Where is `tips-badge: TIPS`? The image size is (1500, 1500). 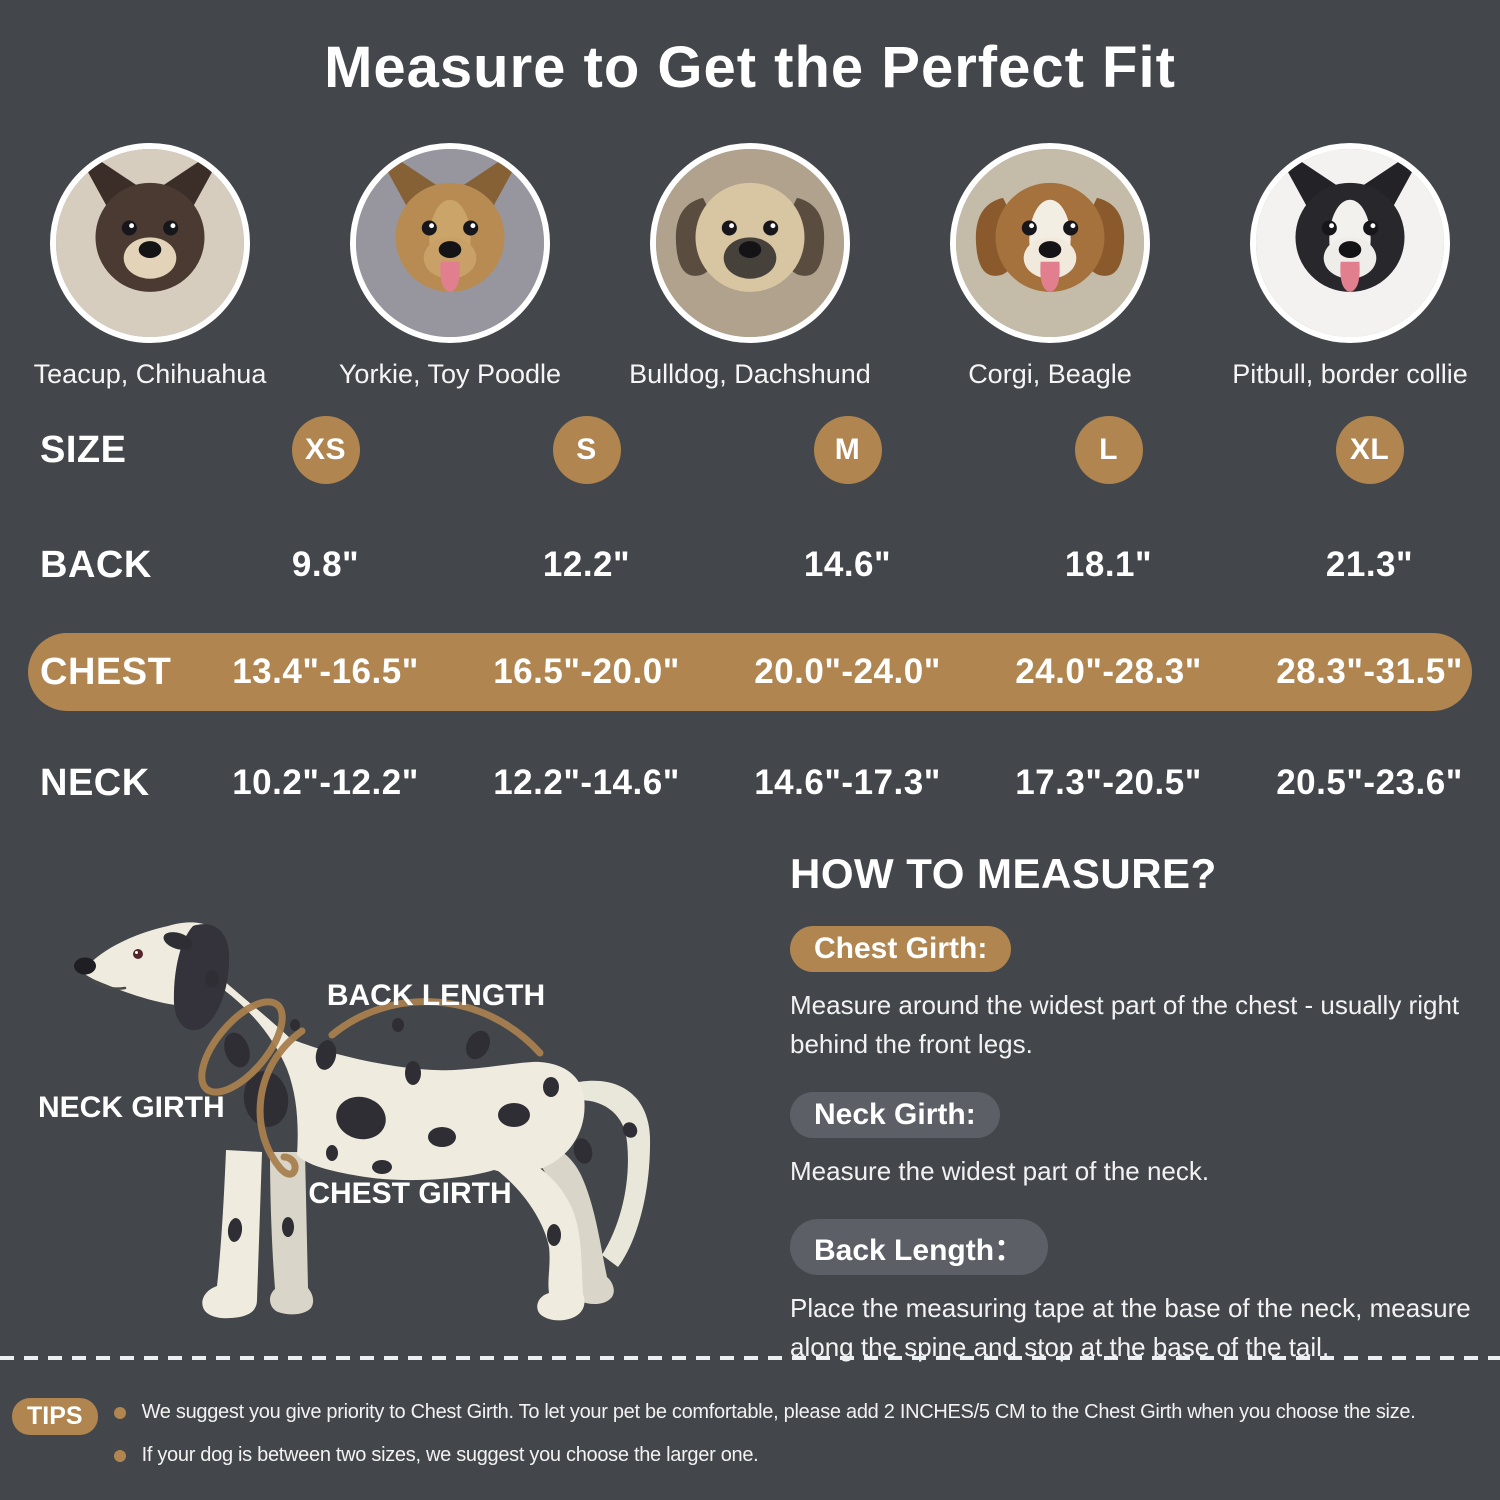 tips-badge: TIPS is located at coordinates (55, 1416).